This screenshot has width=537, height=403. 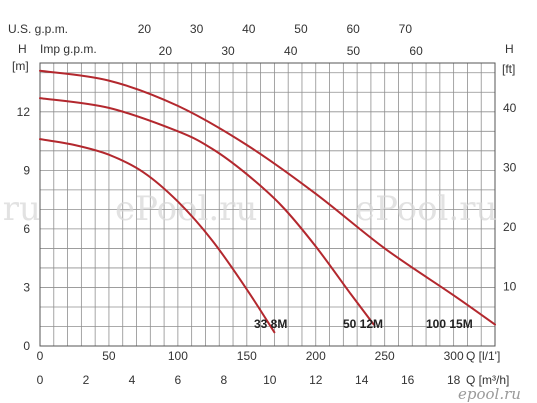 What do you see at coordinates (316, 380) in the screenshot?
I see `tick-label-bottom-secondary: 12` at bounding box center [316, 380].